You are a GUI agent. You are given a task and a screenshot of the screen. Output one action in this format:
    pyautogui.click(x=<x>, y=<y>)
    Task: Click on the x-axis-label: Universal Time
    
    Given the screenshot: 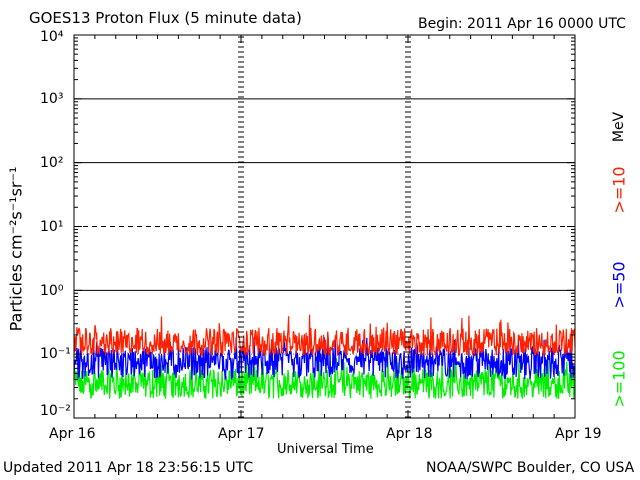 What is the action you would take?
    pyautogui.click(x=325, y=449)
    